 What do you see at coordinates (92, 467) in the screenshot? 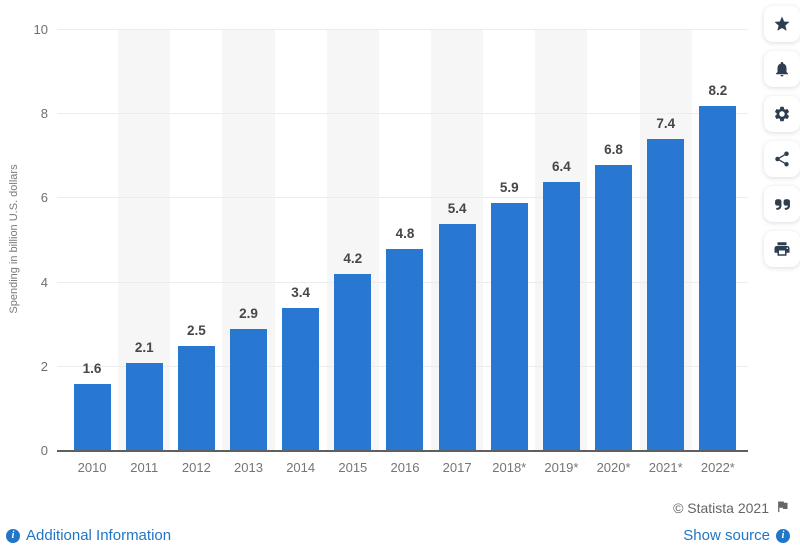
I see `x-axis-tick-label: 2010` at bounding box center [92, 467].